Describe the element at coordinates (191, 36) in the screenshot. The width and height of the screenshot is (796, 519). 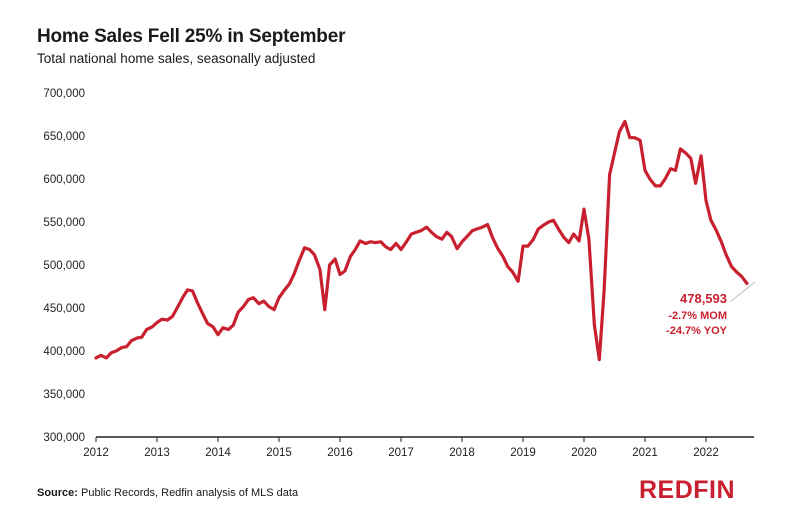
I see `chart-title: Home Sales Fell 25% in September` at that location.